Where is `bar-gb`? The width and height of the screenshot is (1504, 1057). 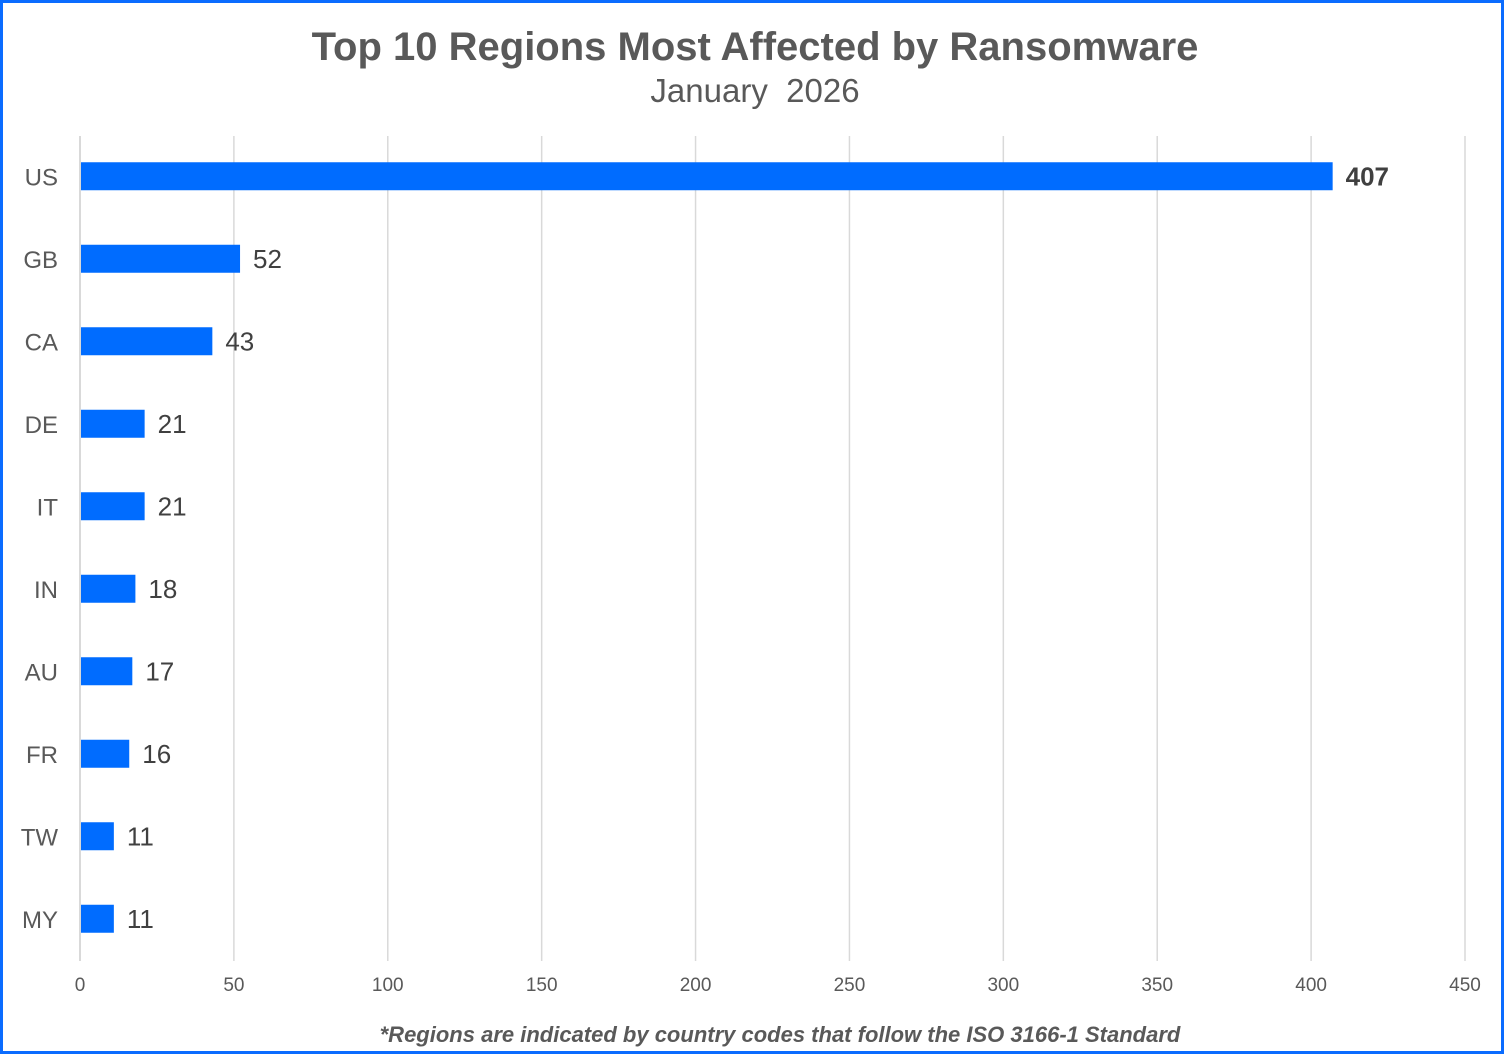
bar-gb is located at coordinates (161, 258).